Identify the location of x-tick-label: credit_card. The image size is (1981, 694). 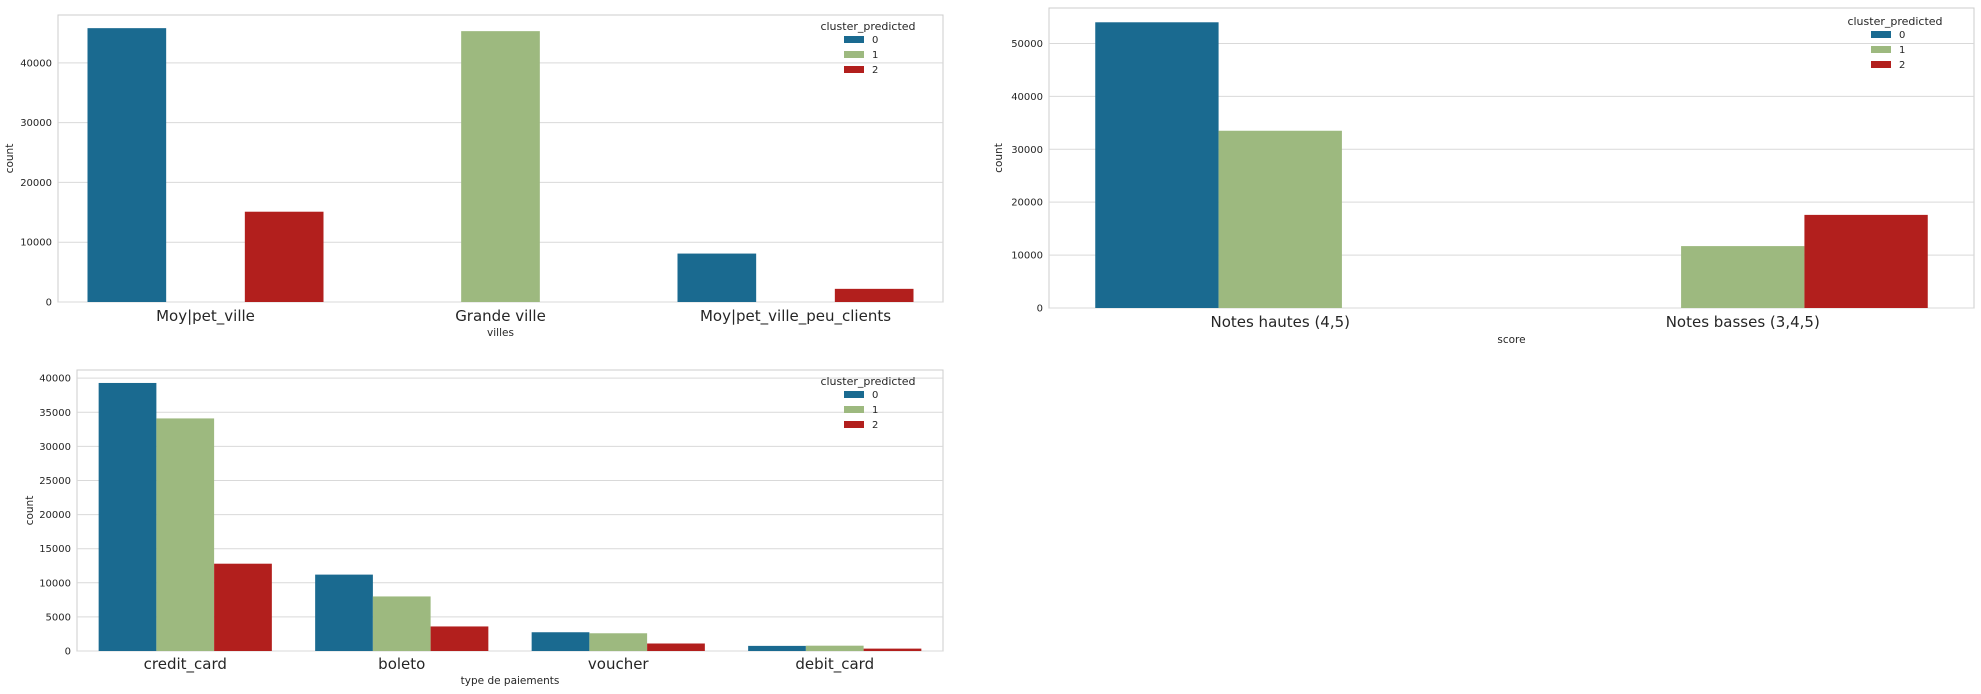
(185, 664).